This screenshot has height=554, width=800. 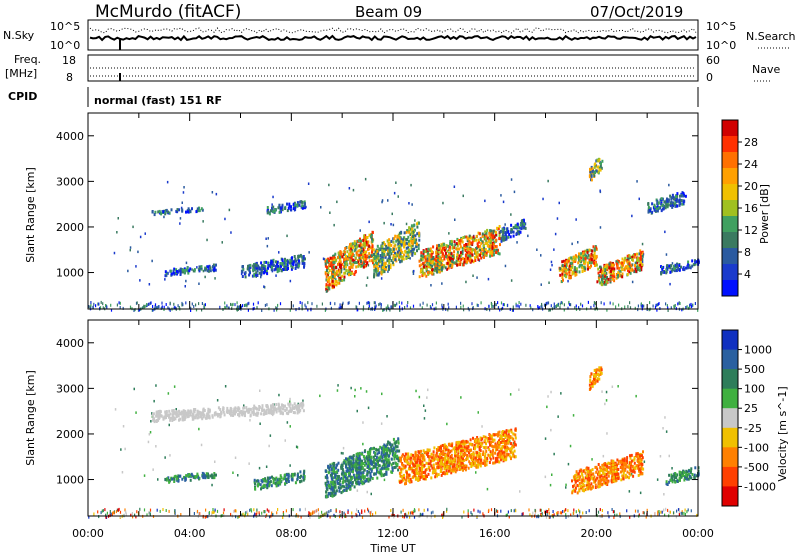 I want to click on colorbar-swatch, so click(x=730, y=240).